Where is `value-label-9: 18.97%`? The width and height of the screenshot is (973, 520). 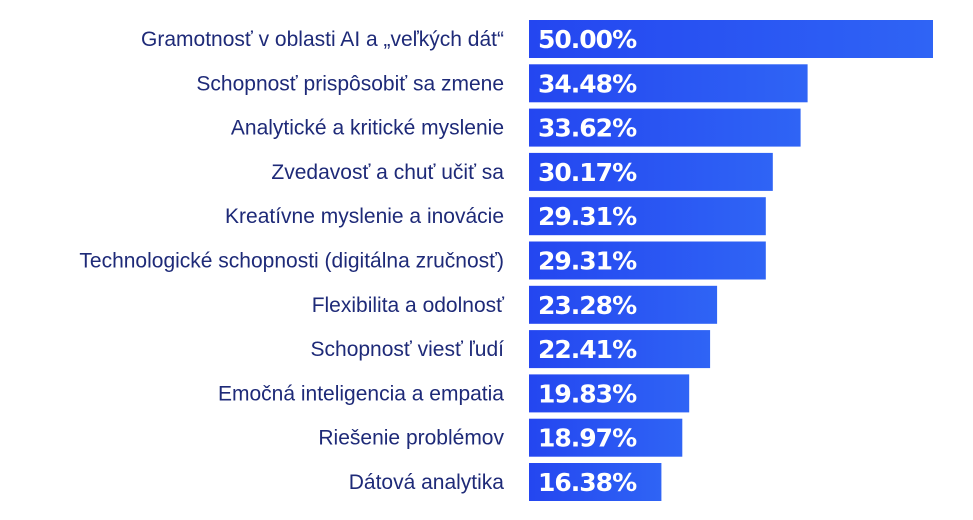
value-label-9: 18.97% is located at coordinates (587, 438).